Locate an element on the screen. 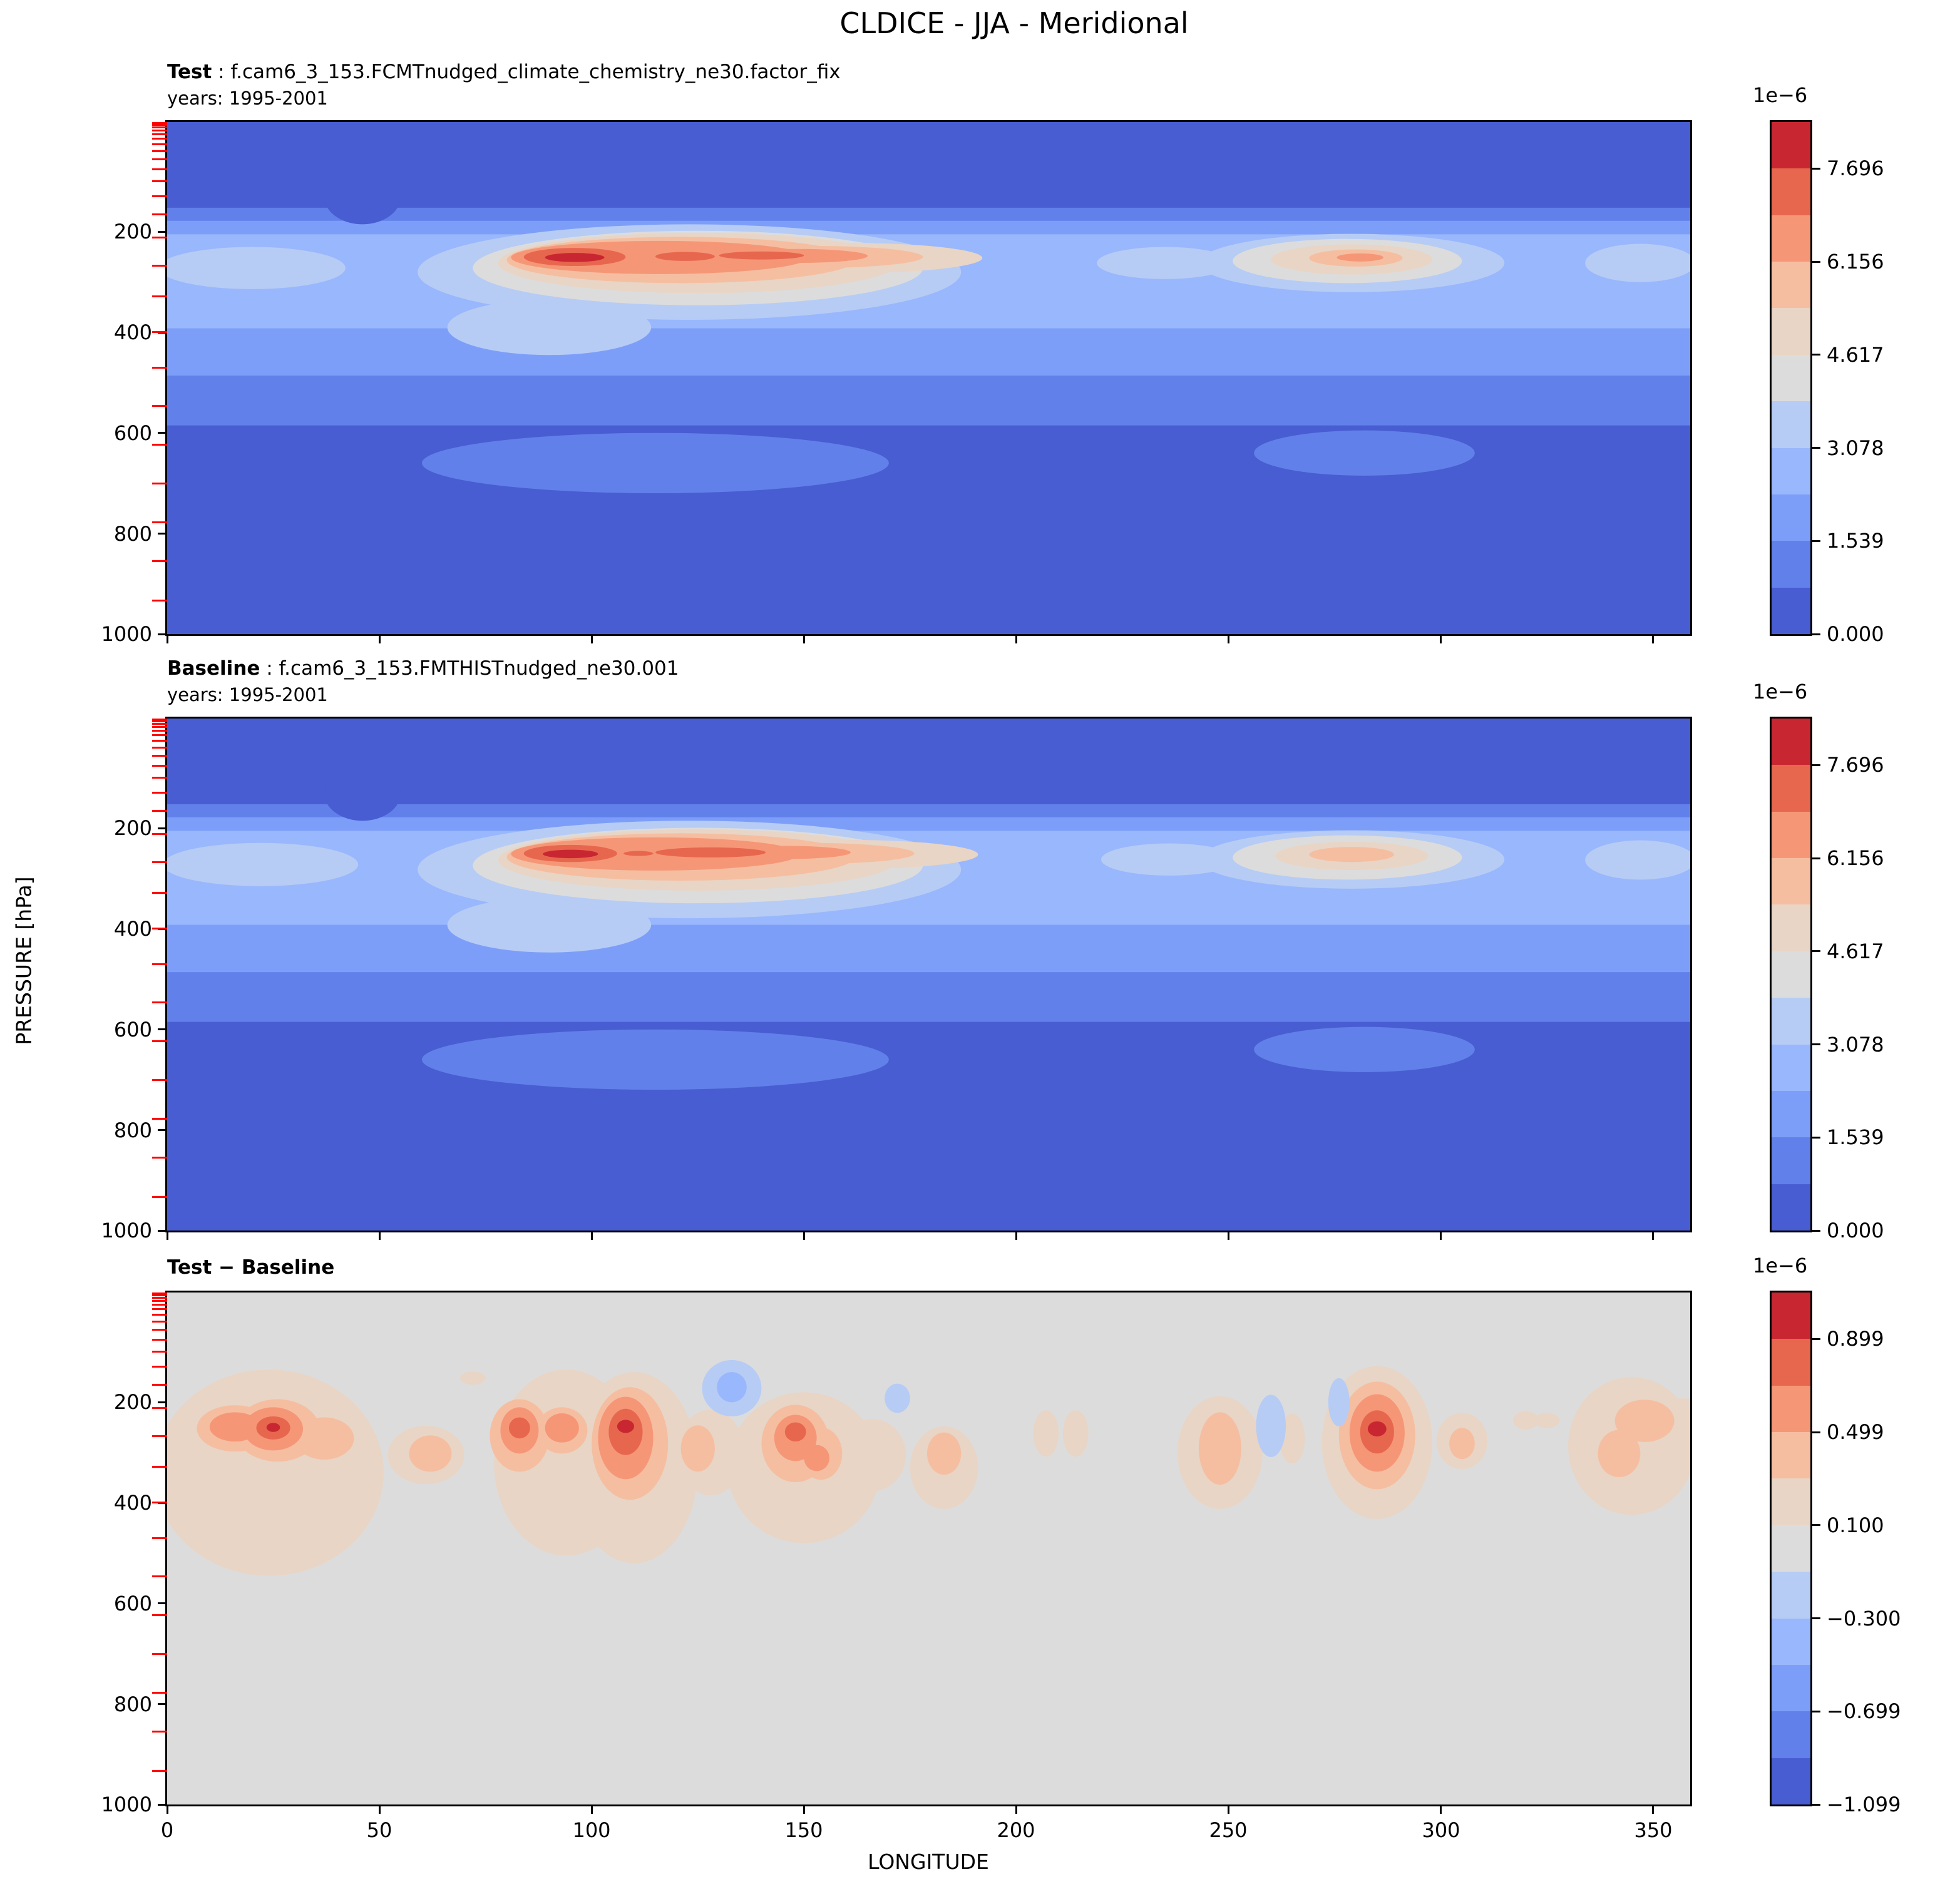 This screenshot has height=1899, width=1960. panel-baseline-header-case: : f.cam6_3_153.FMTHISTnudged_ne30.001 is located at coordinates (469, 668).